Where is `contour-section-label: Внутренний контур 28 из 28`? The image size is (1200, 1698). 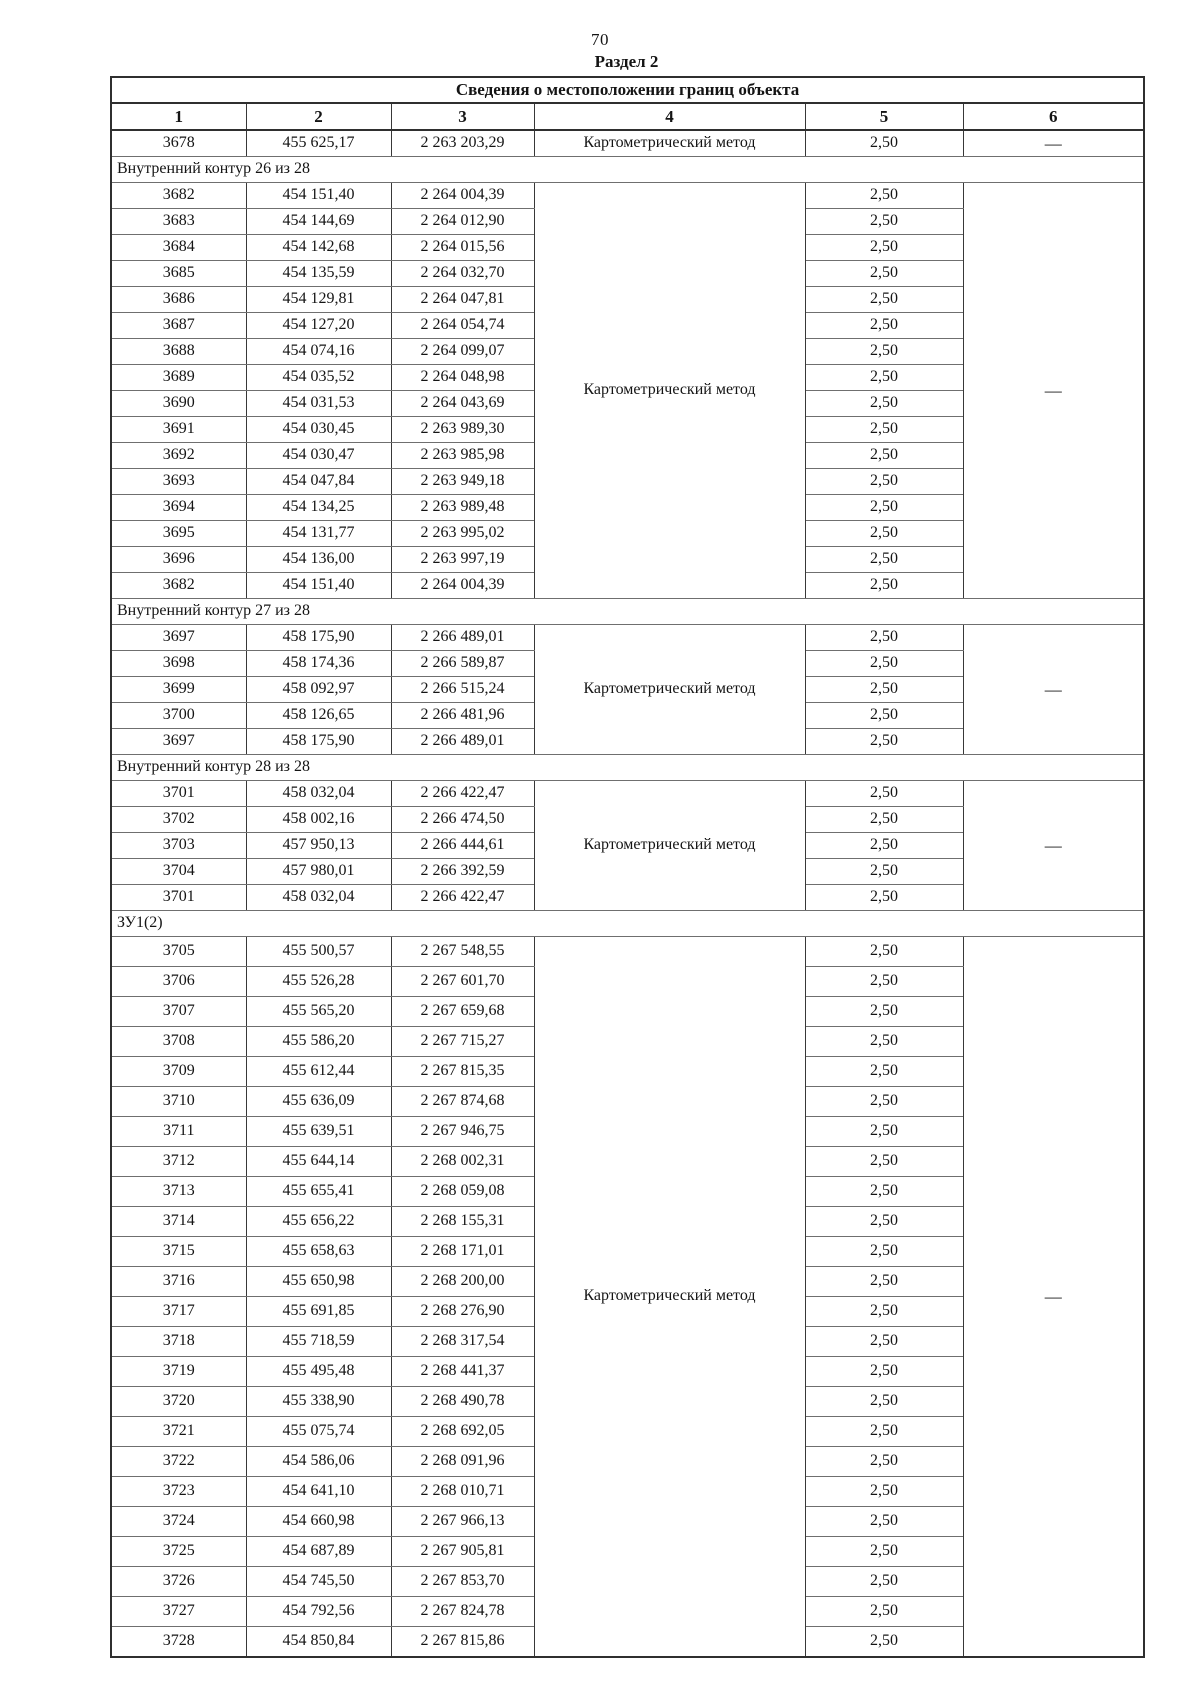
contour-section-label: Внутренний контур 28 из 28 is located at coordinates (627, 767).